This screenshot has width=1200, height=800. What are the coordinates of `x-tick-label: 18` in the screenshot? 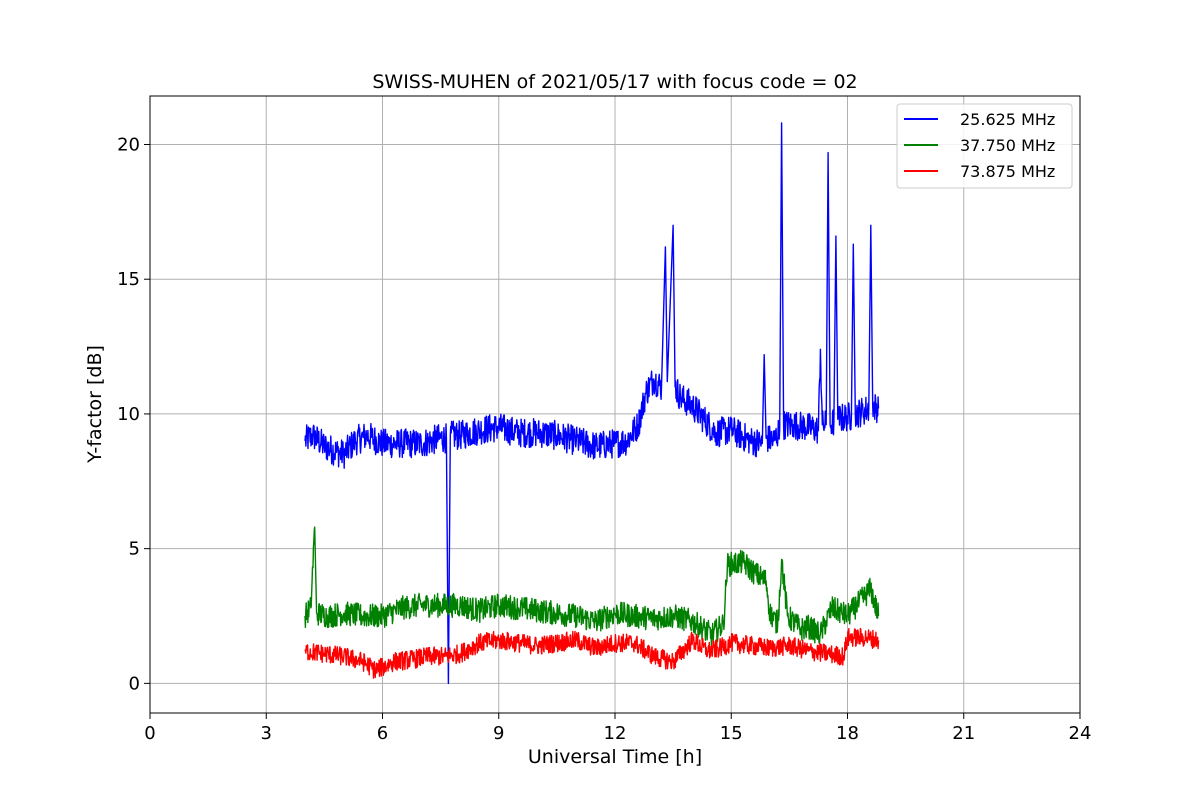 It's located at (847, 733).